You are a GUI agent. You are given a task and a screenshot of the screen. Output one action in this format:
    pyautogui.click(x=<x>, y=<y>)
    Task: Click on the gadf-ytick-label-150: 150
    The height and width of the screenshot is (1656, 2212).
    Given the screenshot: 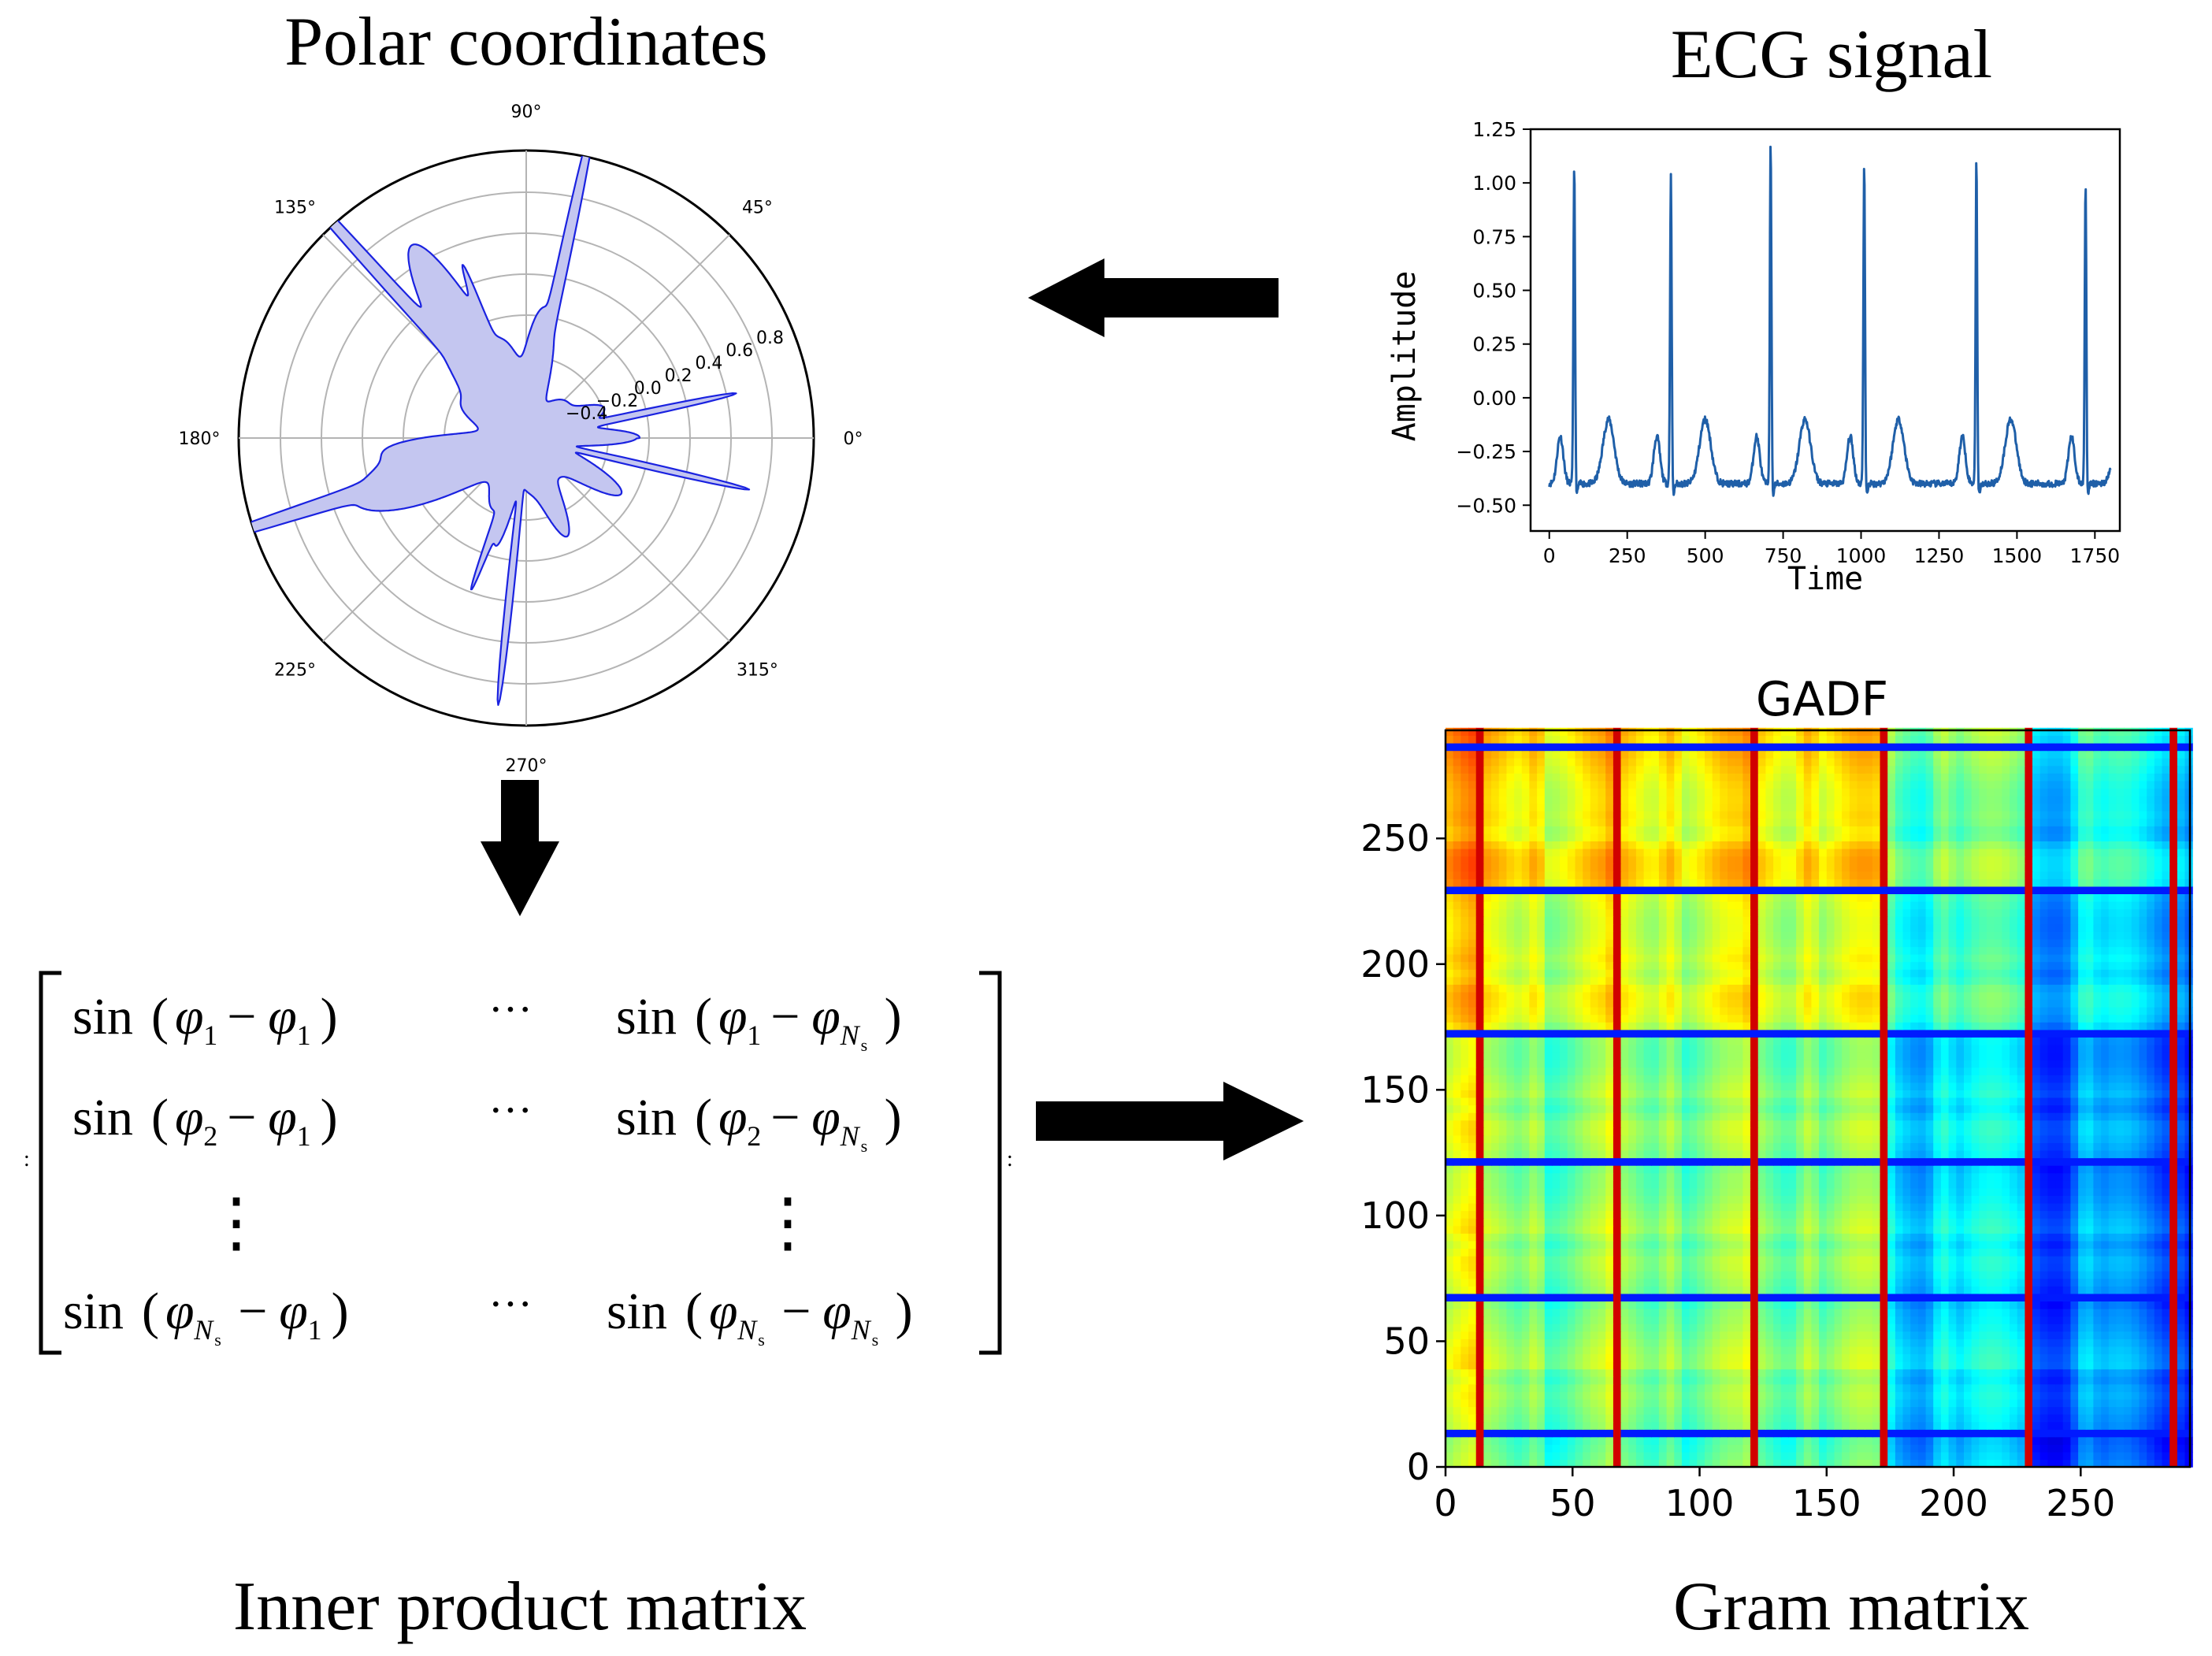 What is the action you would take?
    pyautogui.click(x=1395, y=1090)
    